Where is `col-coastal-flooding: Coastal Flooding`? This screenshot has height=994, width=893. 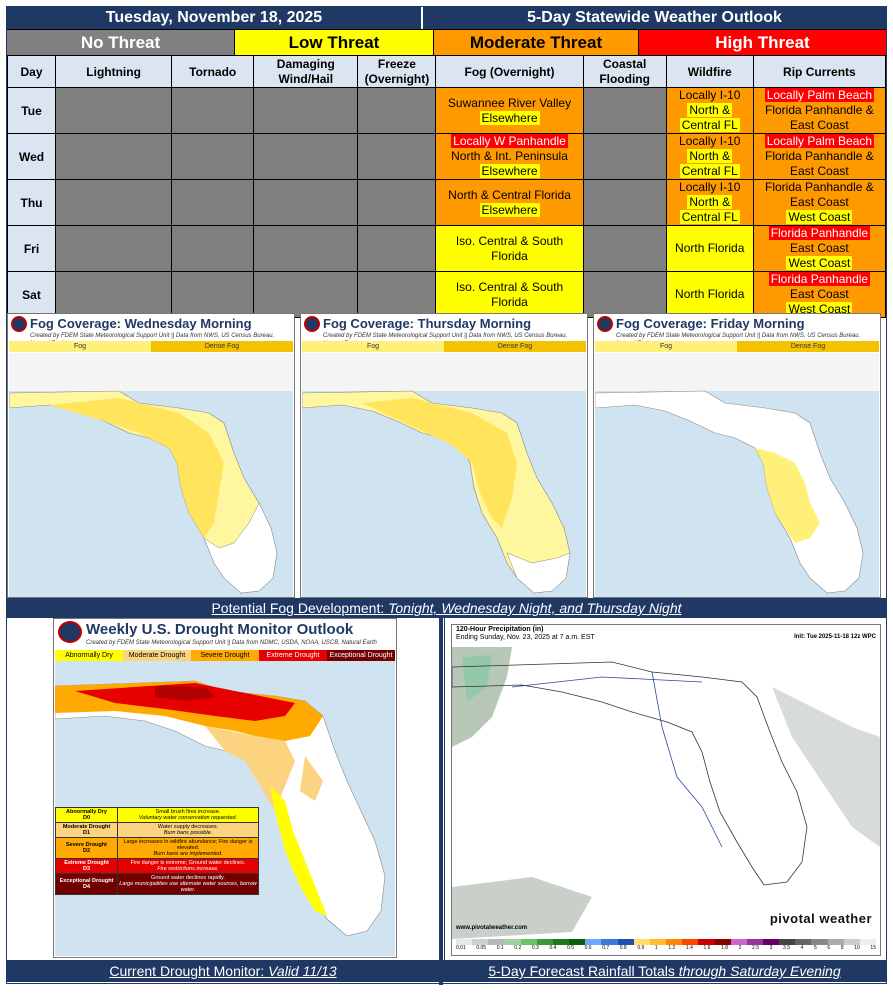
col-coastal-flooding: Coastal Flooding is located at coordinates (624, 71).